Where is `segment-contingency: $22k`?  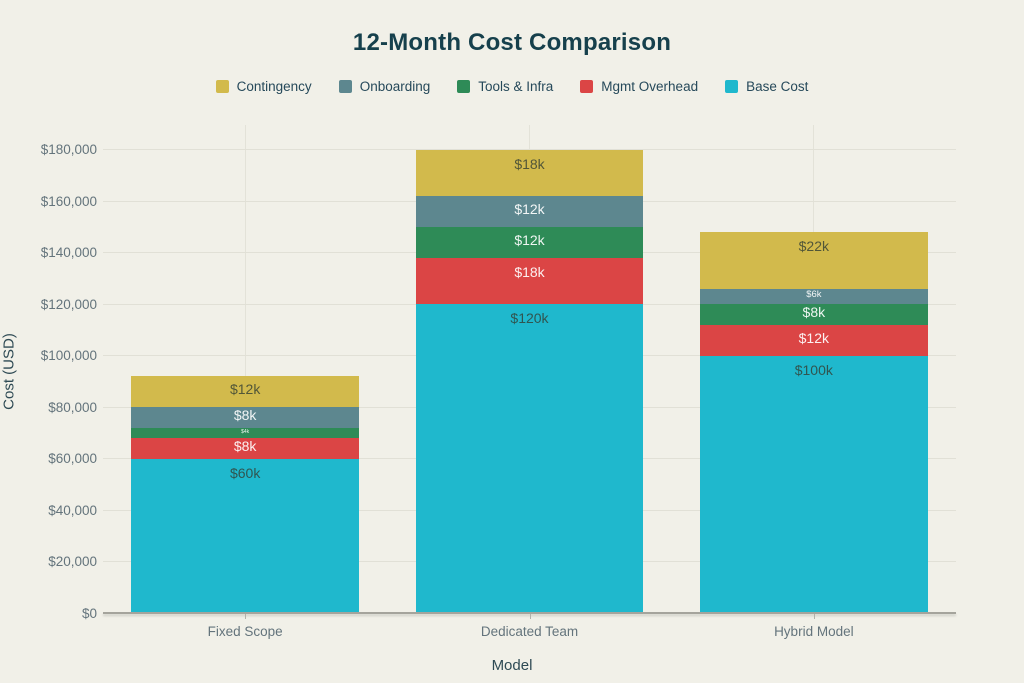 segment-contingency: $22k is located at coordinates (814, 260).